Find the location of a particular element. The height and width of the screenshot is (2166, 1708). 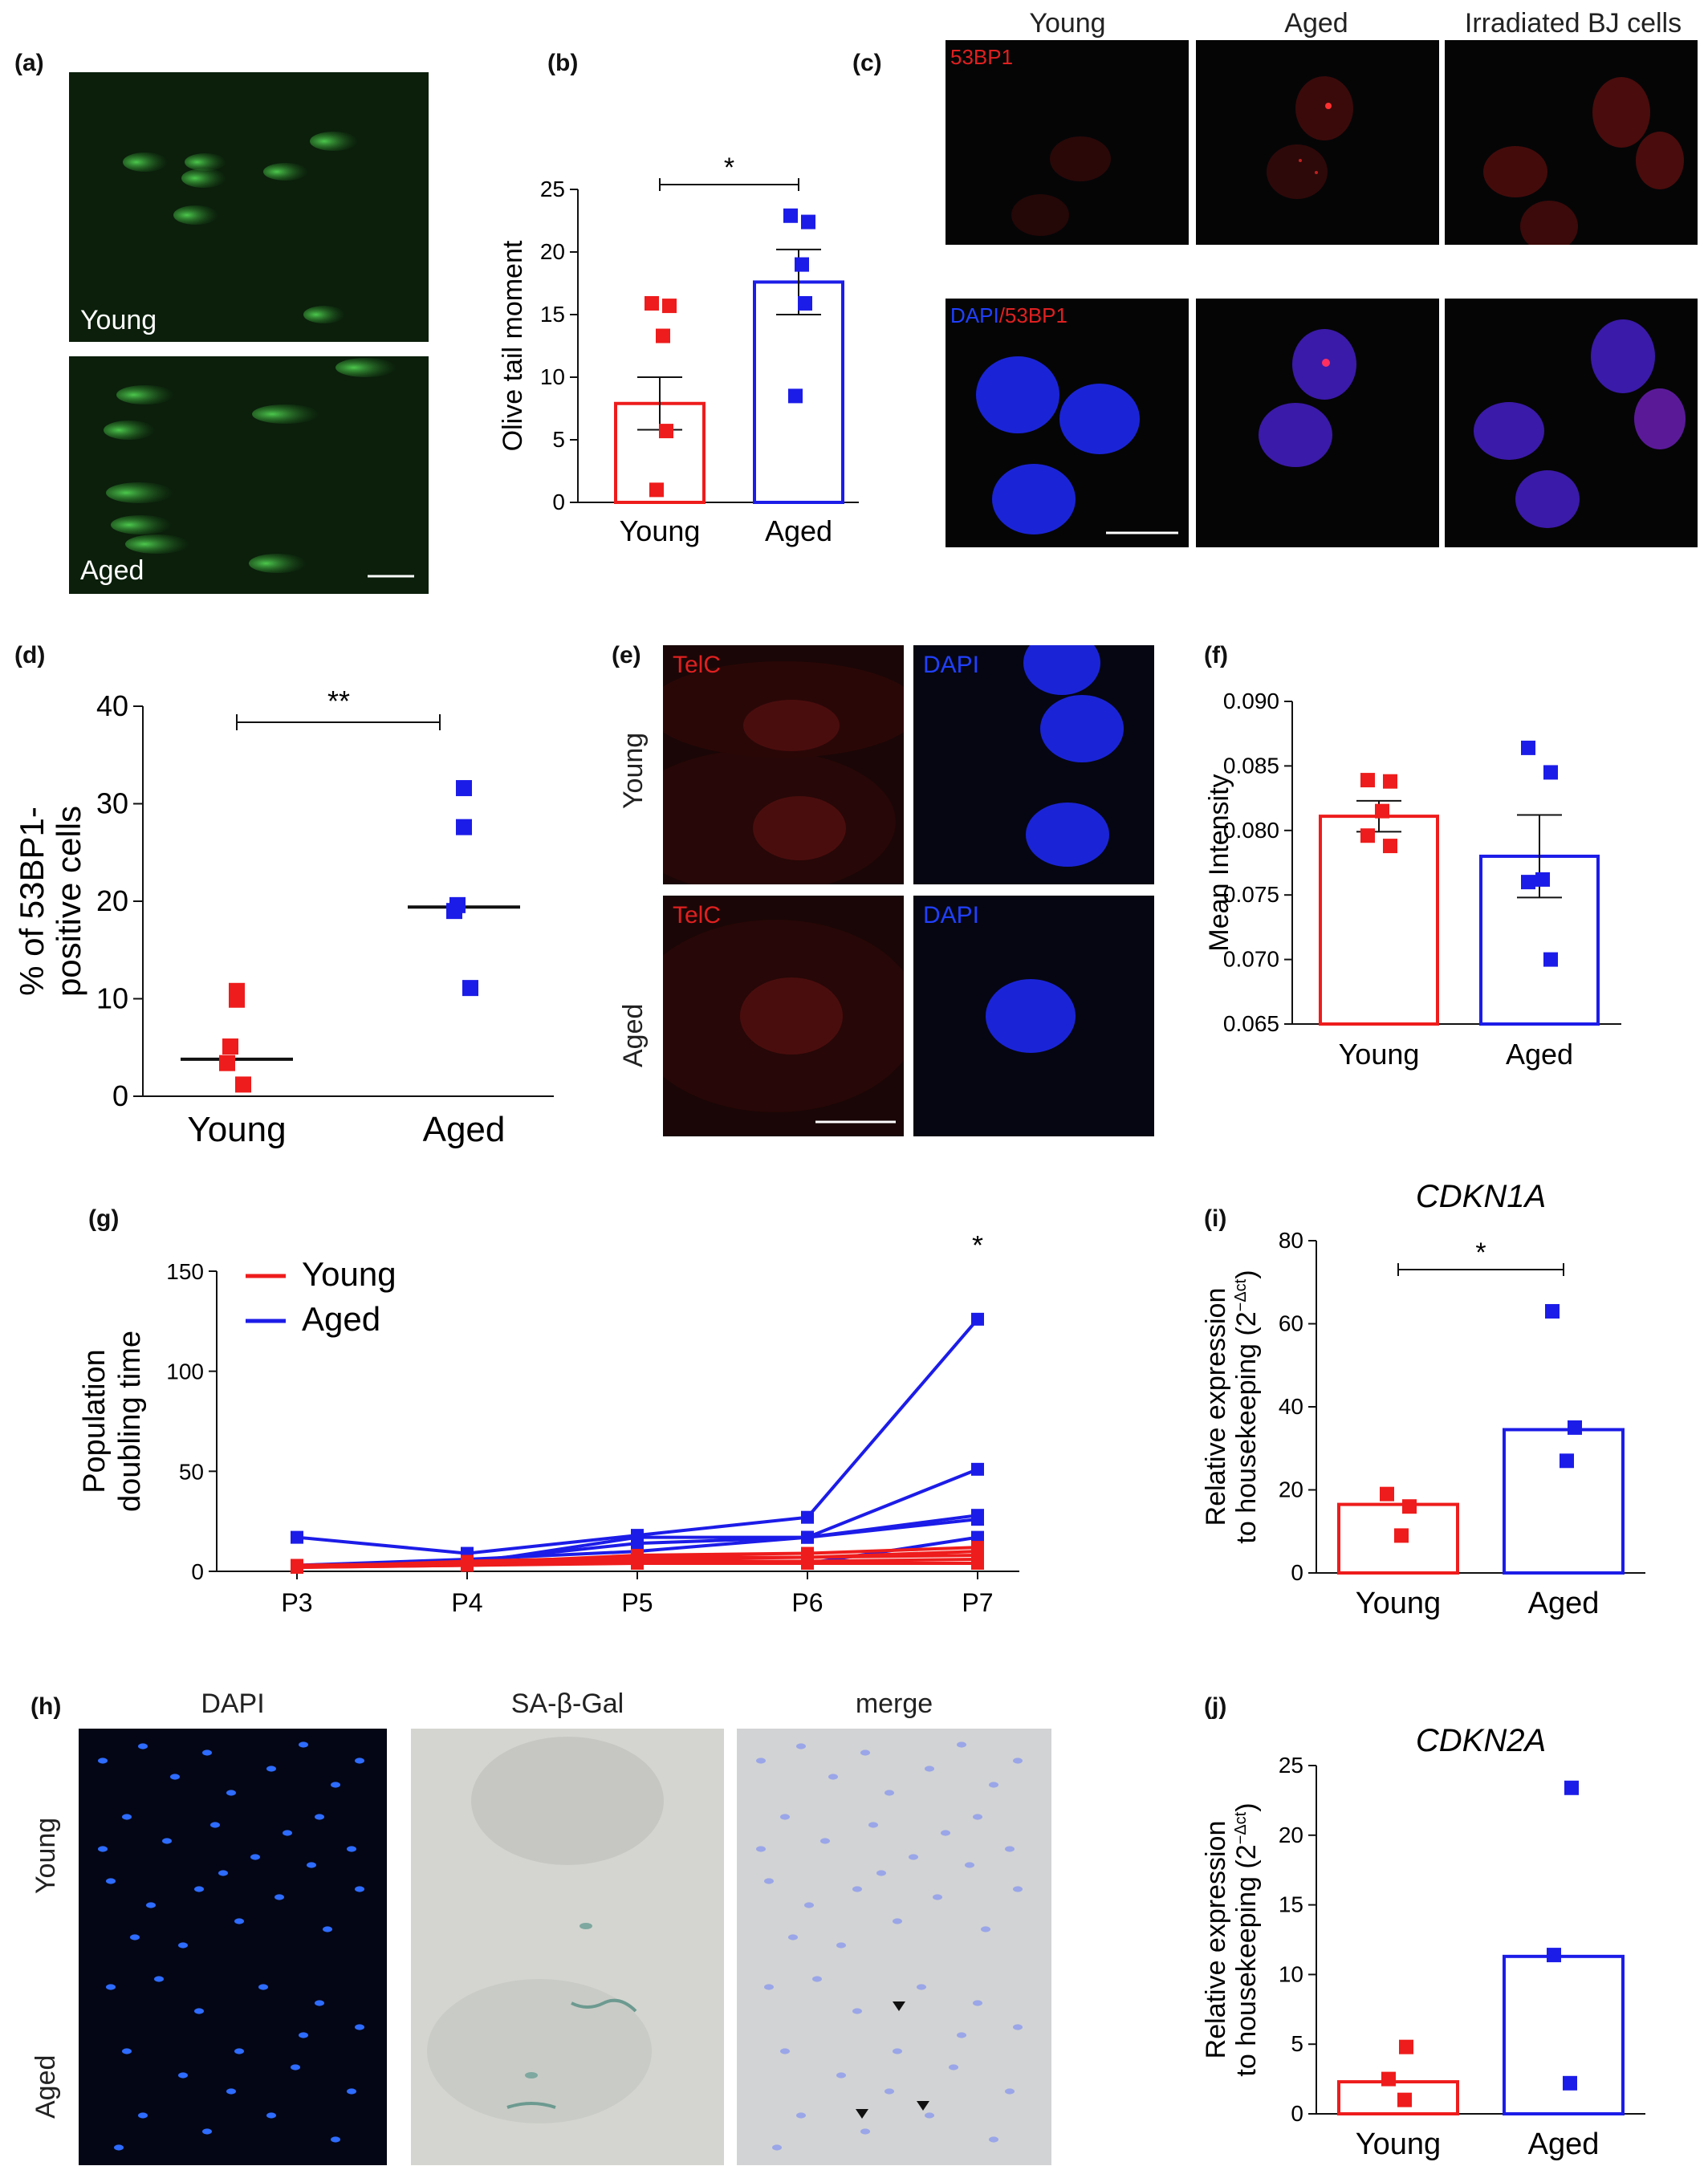

panel-label-f: (f) is located at coordinates (1216, 655).